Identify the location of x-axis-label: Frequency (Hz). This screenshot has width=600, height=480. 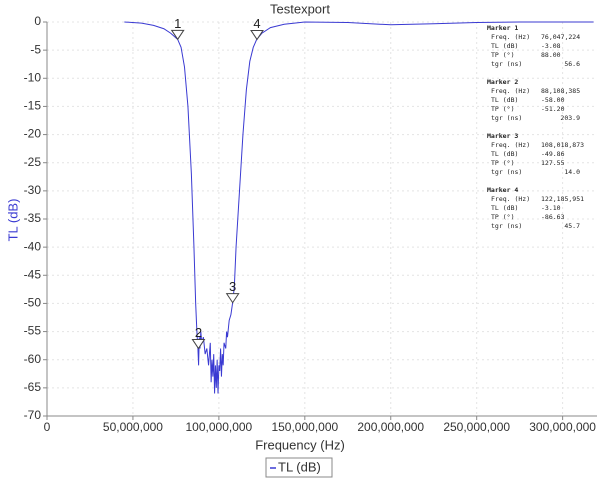
(300, 444).